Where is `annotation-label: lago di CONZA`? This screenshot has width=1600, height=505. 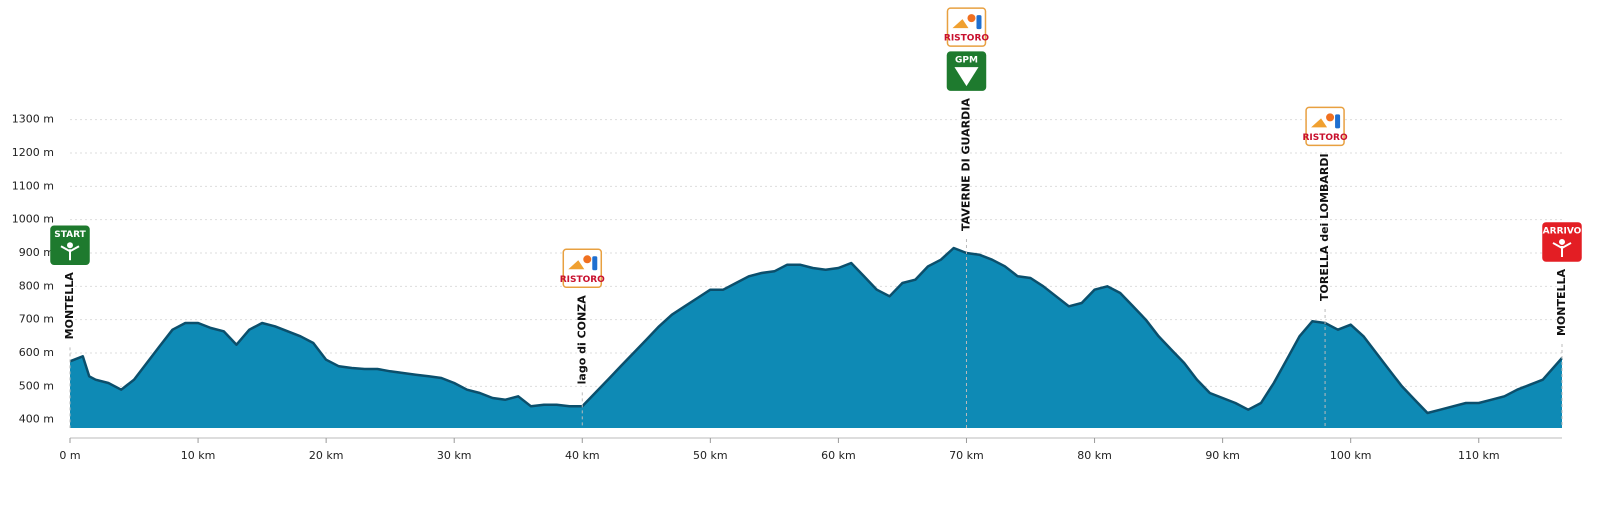 annotation-label: lago di CONZA is located at coordinates (581, 340).